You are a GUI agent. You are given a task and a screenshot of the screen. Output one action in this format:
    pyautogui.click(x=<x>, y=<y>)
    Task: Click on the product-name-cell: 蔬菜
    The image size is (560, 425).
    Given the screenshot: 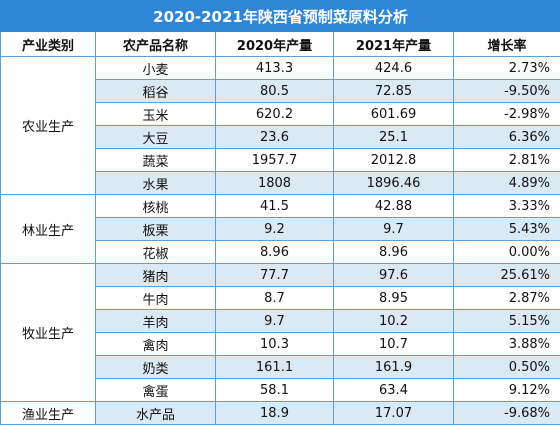 What is the action you would take?
    pyautogui.click(x=156, y=160)
    